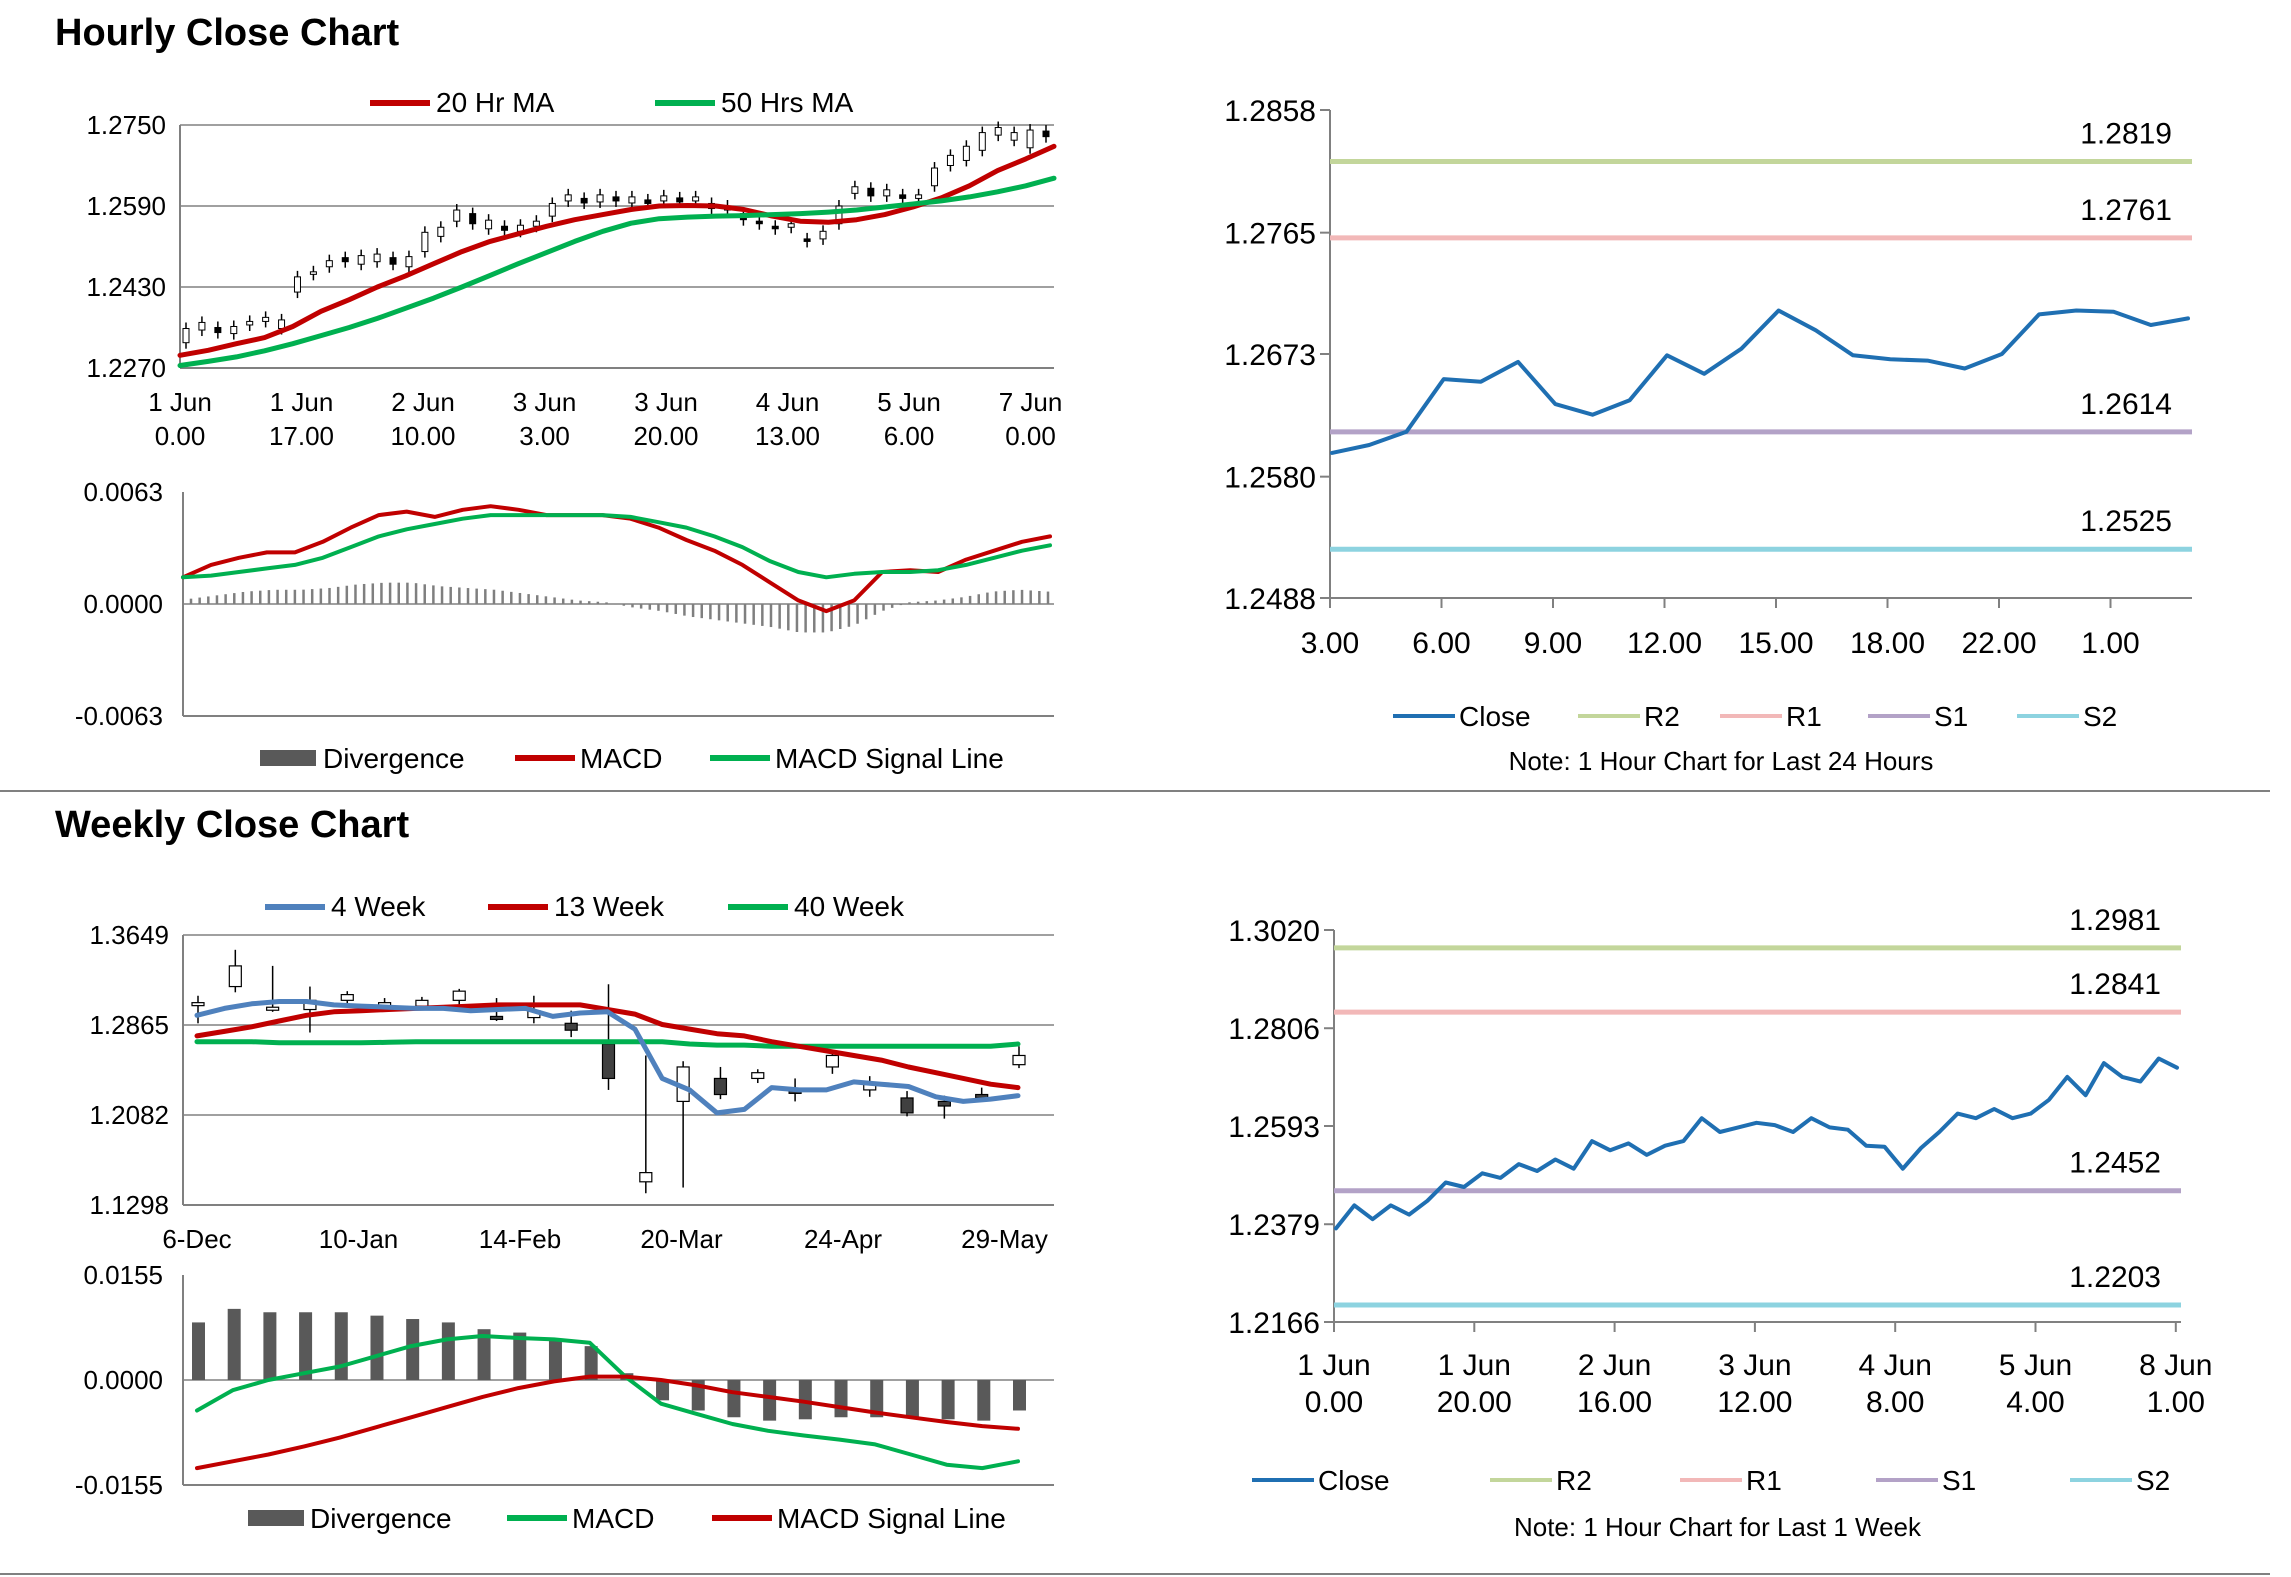 The width and height of the screenshot is (2291, 1577). Describe the element at coordinates (1760, 381) in the screenshot. I see `hourly-close-close-line` at that location.